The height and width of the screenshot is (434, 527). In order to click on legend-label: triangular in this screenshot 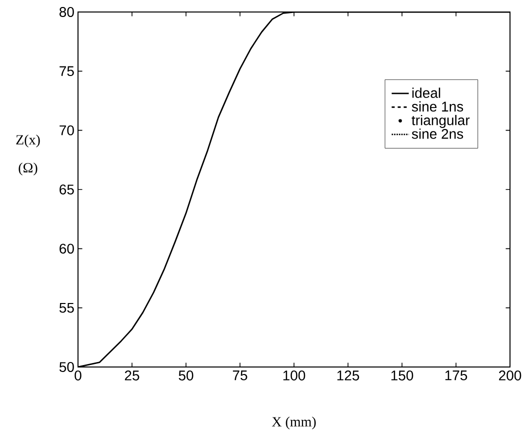, I will do `click(441, 121)`.